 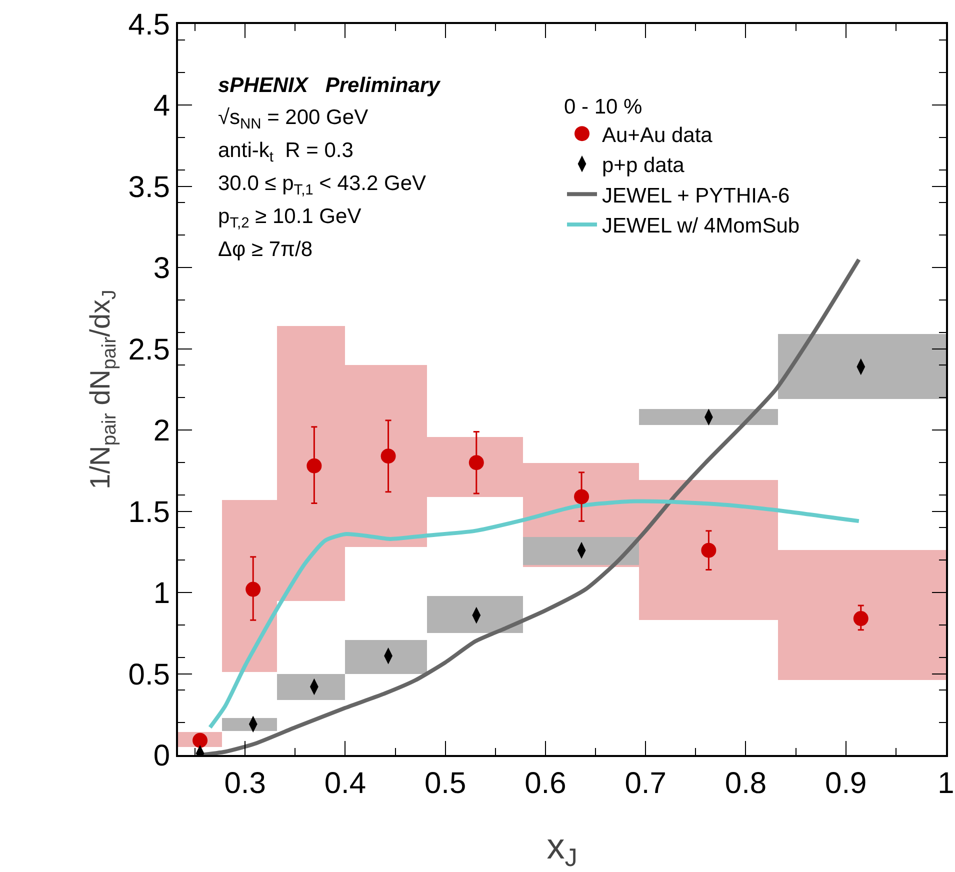 What do you see at coordinates (745, 783) in the screenshot?
I see `x-tick-label: 0.8` at bounding box center [745, 783].